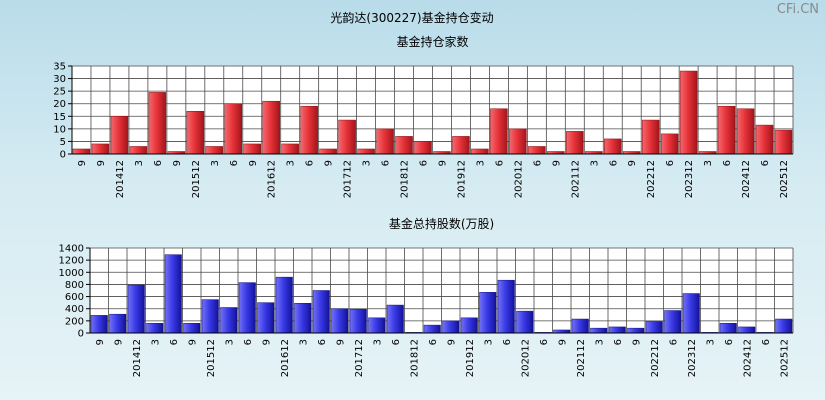  Describe the element at coordinates (411, 17) in the screenshot. I see `page-title: 光韵达(300227)基金持仓变动` at that location.